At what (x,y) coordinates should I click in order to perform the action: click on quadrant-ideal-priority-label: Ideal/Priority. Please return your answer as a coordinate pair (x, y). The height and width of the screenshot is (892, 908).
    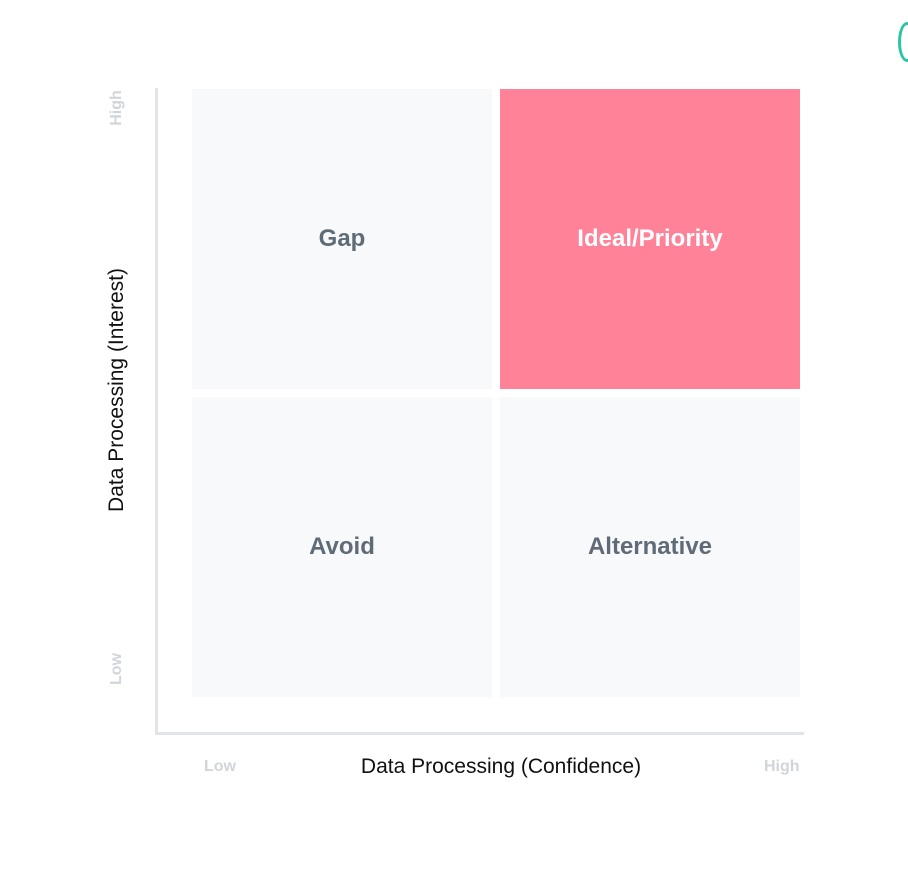
    Looking at the image, I should click on (650, 238).